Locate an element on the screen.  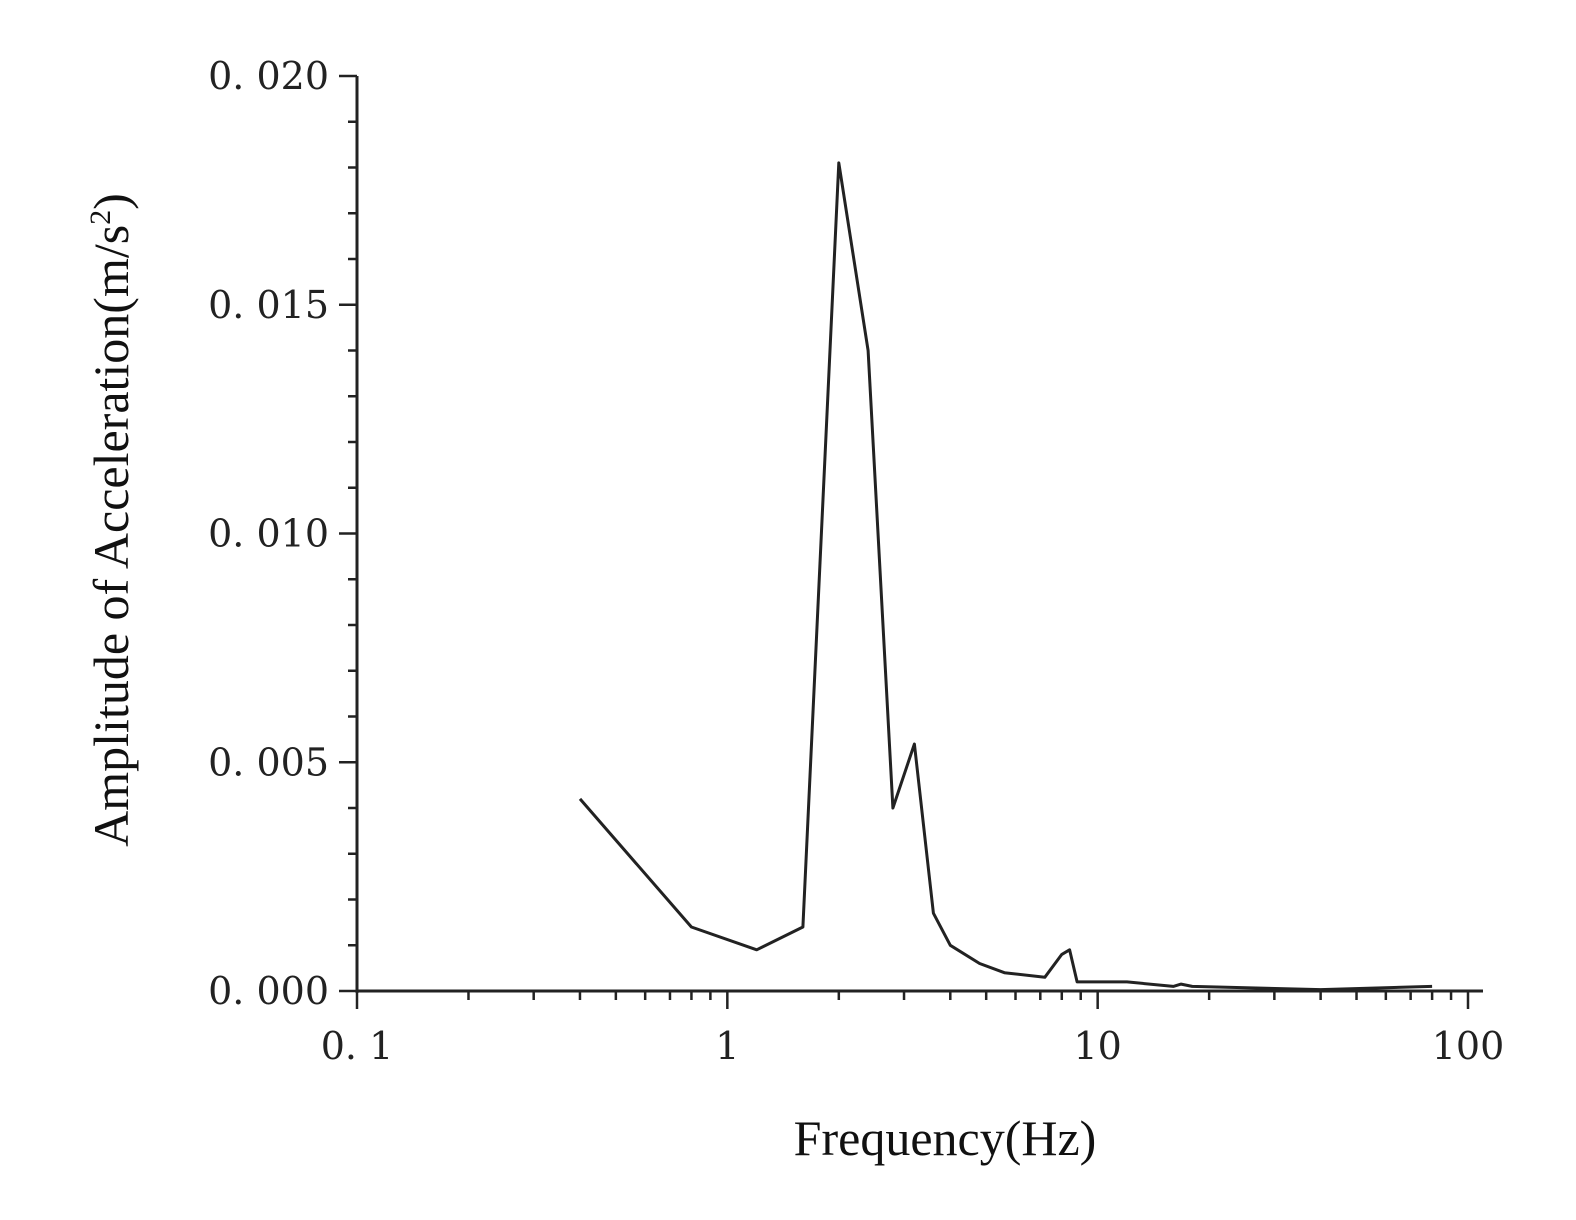
x-axis-title: Frequency(Hz) is located at coordinates (945, 1138).